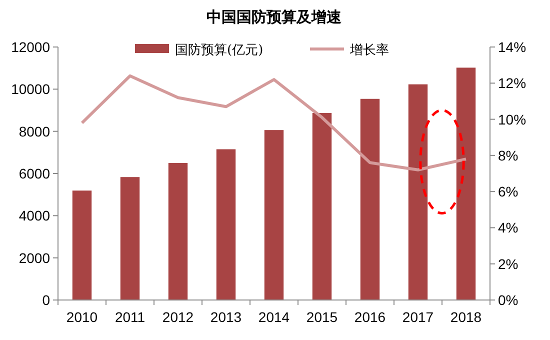 The height and width of the screenshot is (340, 550). What do you see at coordinates (178, 317) in the screenshot?
I see `x-tick-label: 2012` at bounding box center [178, 317].